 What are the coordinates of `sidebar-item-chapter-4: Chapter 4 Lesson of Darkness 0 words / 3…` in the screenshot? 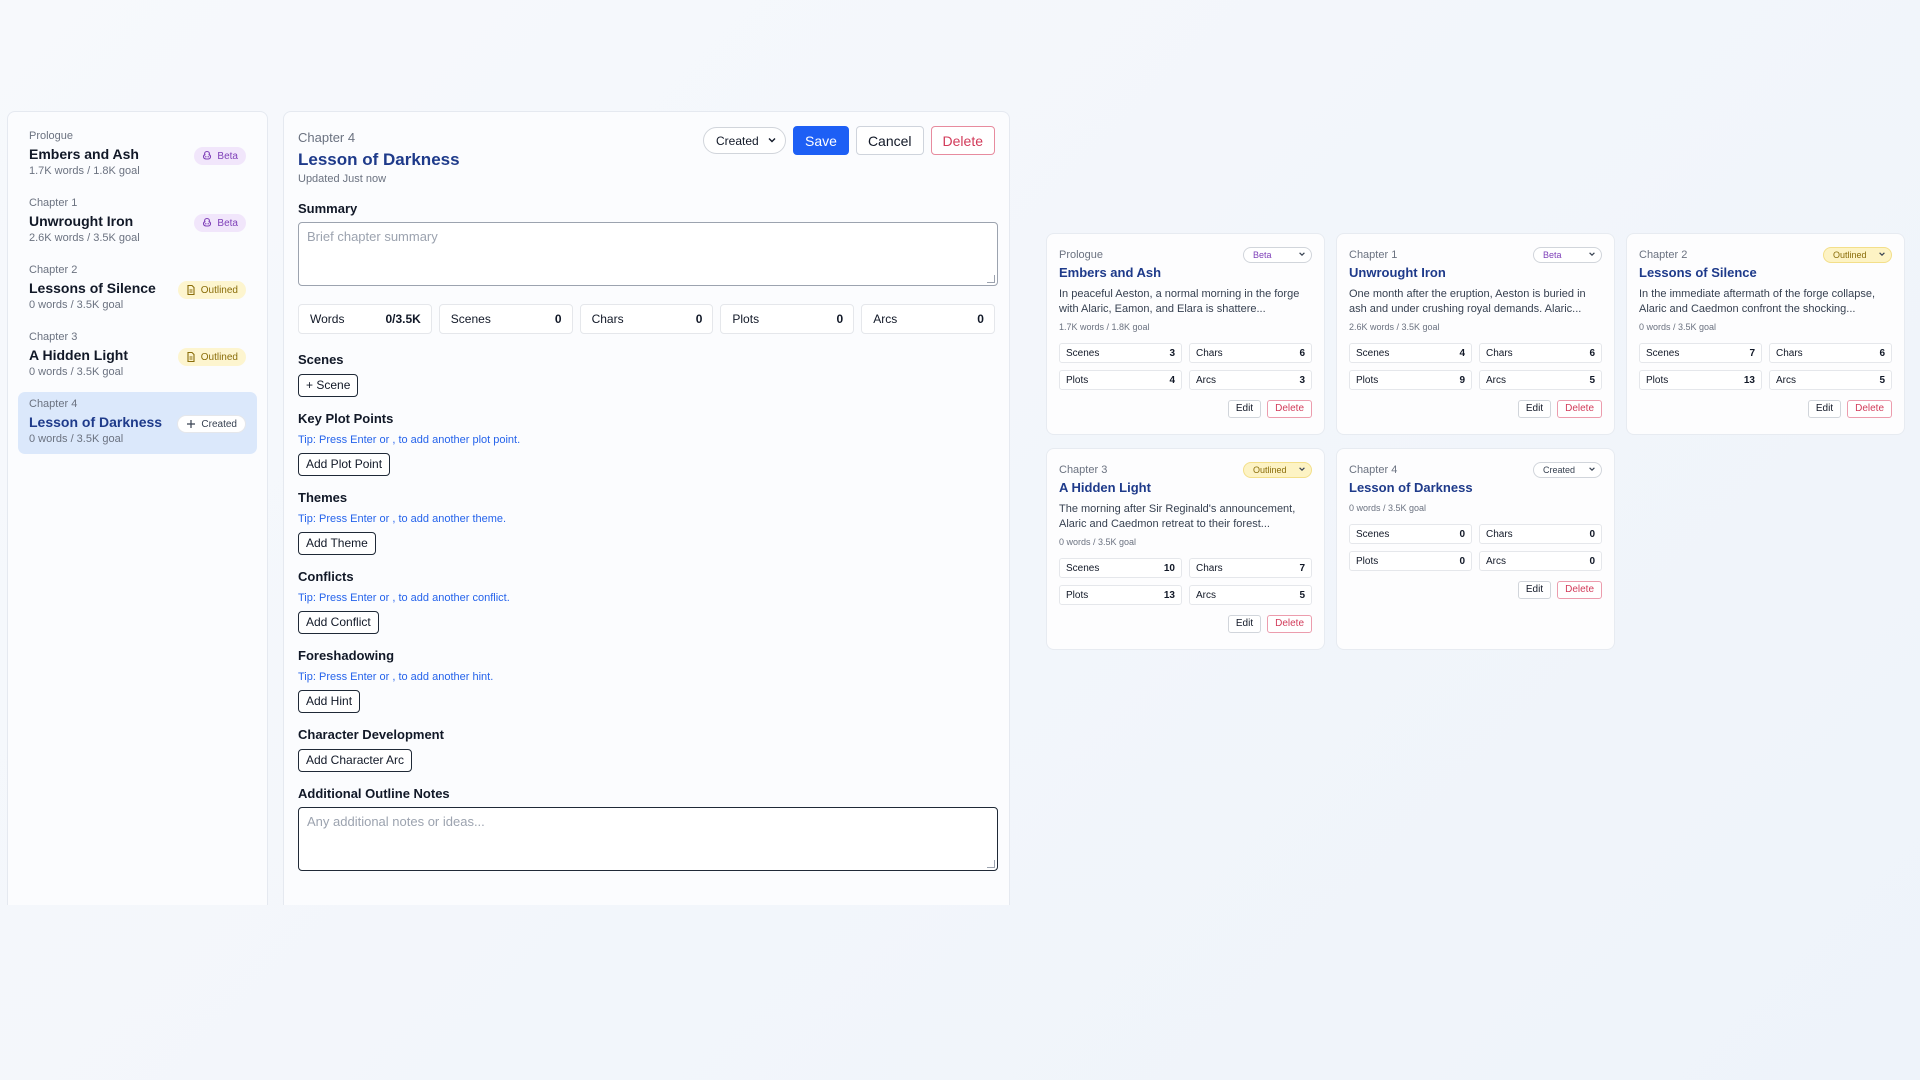 It's located at (137, 423).